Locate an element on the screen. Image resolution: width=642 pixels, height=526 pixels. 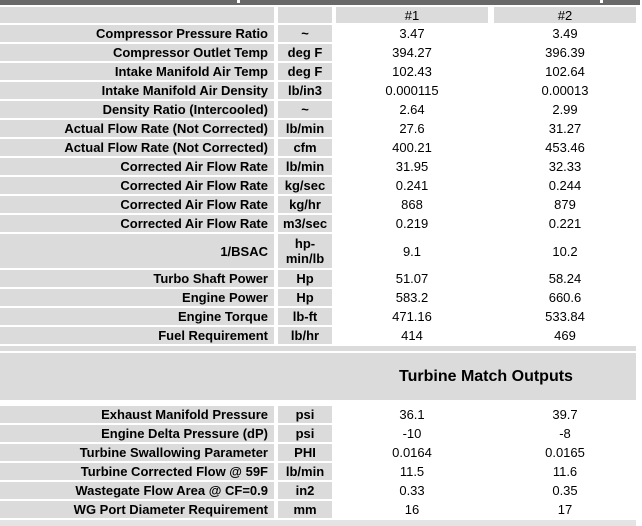
value-cell-2: 453.46 is located at coordinates (565, 147).